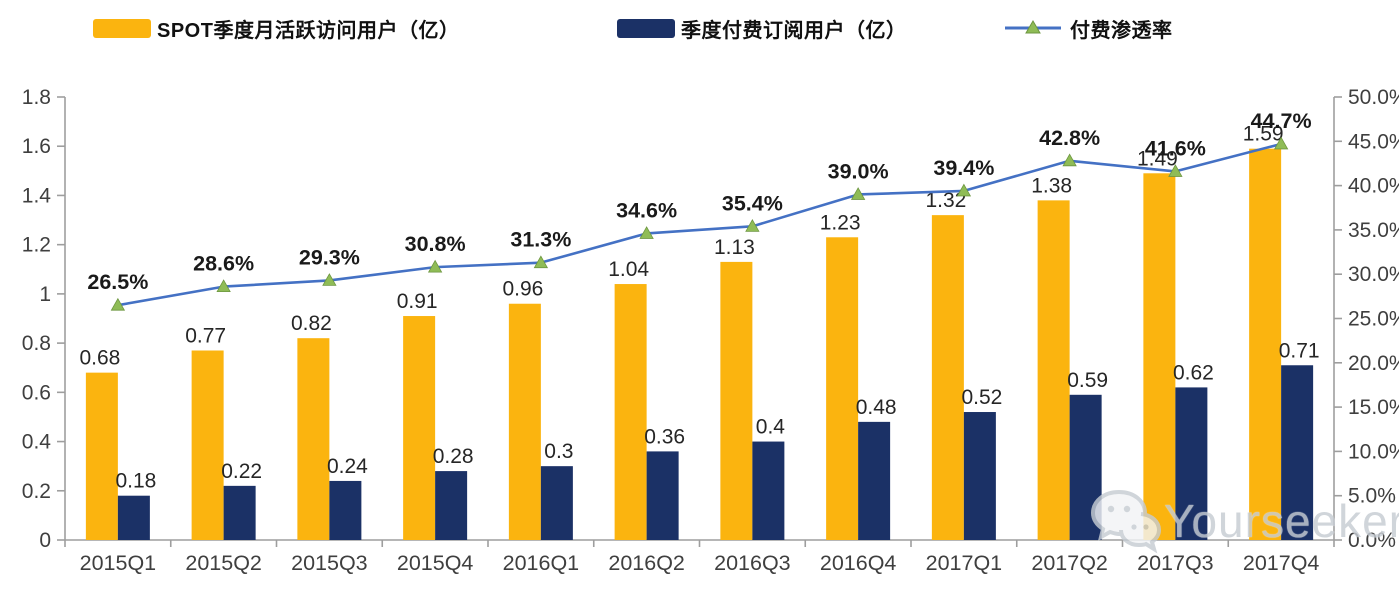 The width and height of the screenshot is (1399, 596). I want to click on penetration-value-label: 39.0%, so click(858, 171).